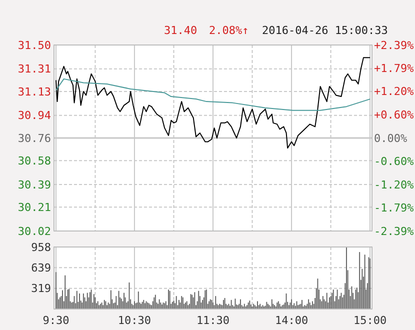 This screenshot has height=330, width=415. I want to click on y2-tick-label: -2.39%, so click(394, 231).